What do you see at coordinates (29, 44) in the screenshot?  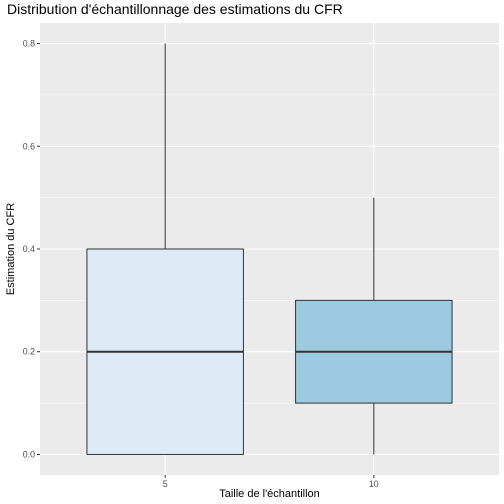 I see `y-tick-label: 0.8` at bounding box center [29, 44].